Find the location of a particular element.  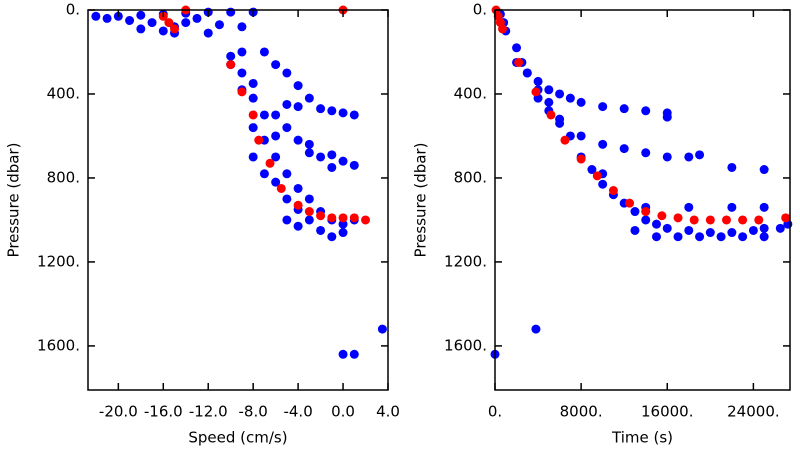

x-tick-label: 16000. is located at coordinates (667, 412).